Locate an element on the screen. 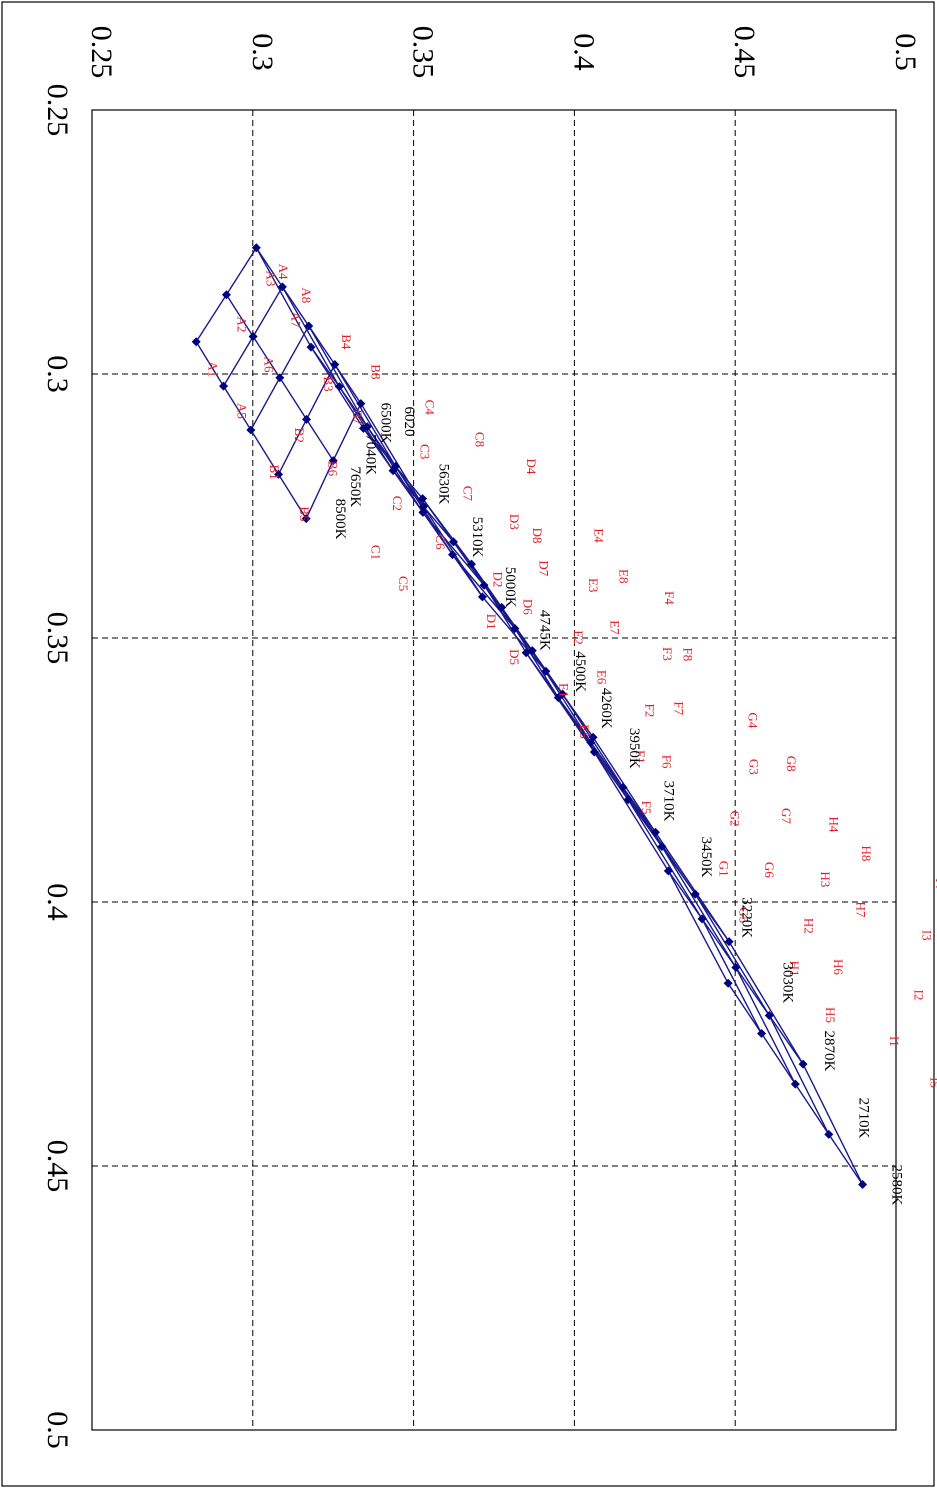 The height and width of the screenshot is (1488, 937). cct-label: 3450K is located at coordinates (706, 857).